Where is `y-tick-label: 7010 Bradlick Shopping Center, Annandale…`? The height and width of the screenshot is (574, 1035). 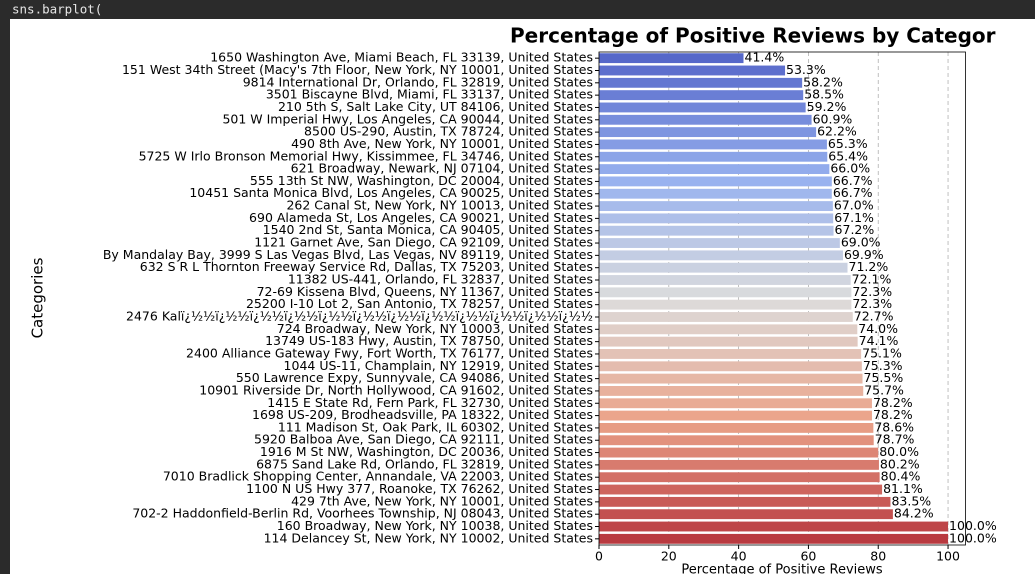
y-tick-label: 7010 Bradlick Shopping Center, Annandale… is located at coordinates (378, 476).